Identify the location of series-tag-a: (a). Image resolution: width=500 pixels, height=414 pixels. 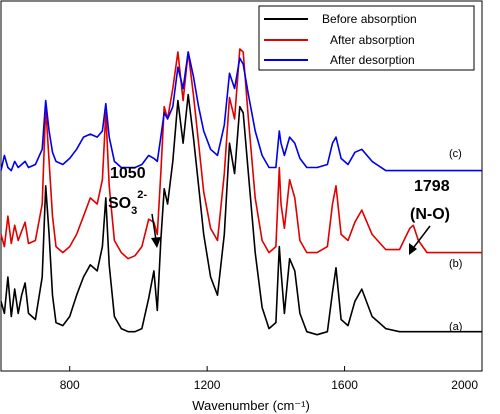
(455, 327).